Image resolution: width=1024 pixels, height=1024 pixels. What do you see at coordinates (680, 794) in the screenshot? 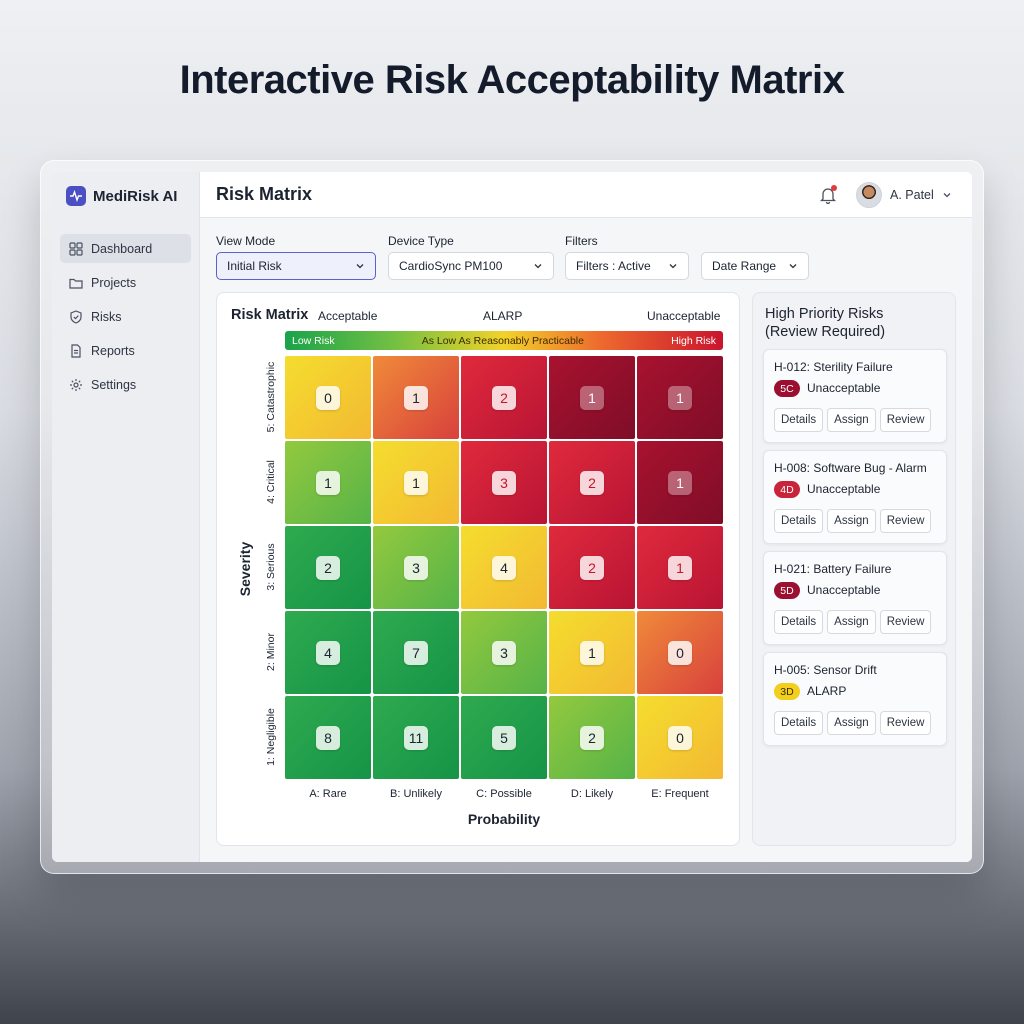
I see `probability-label: E: Frequent` at bounding box center [680, 794].